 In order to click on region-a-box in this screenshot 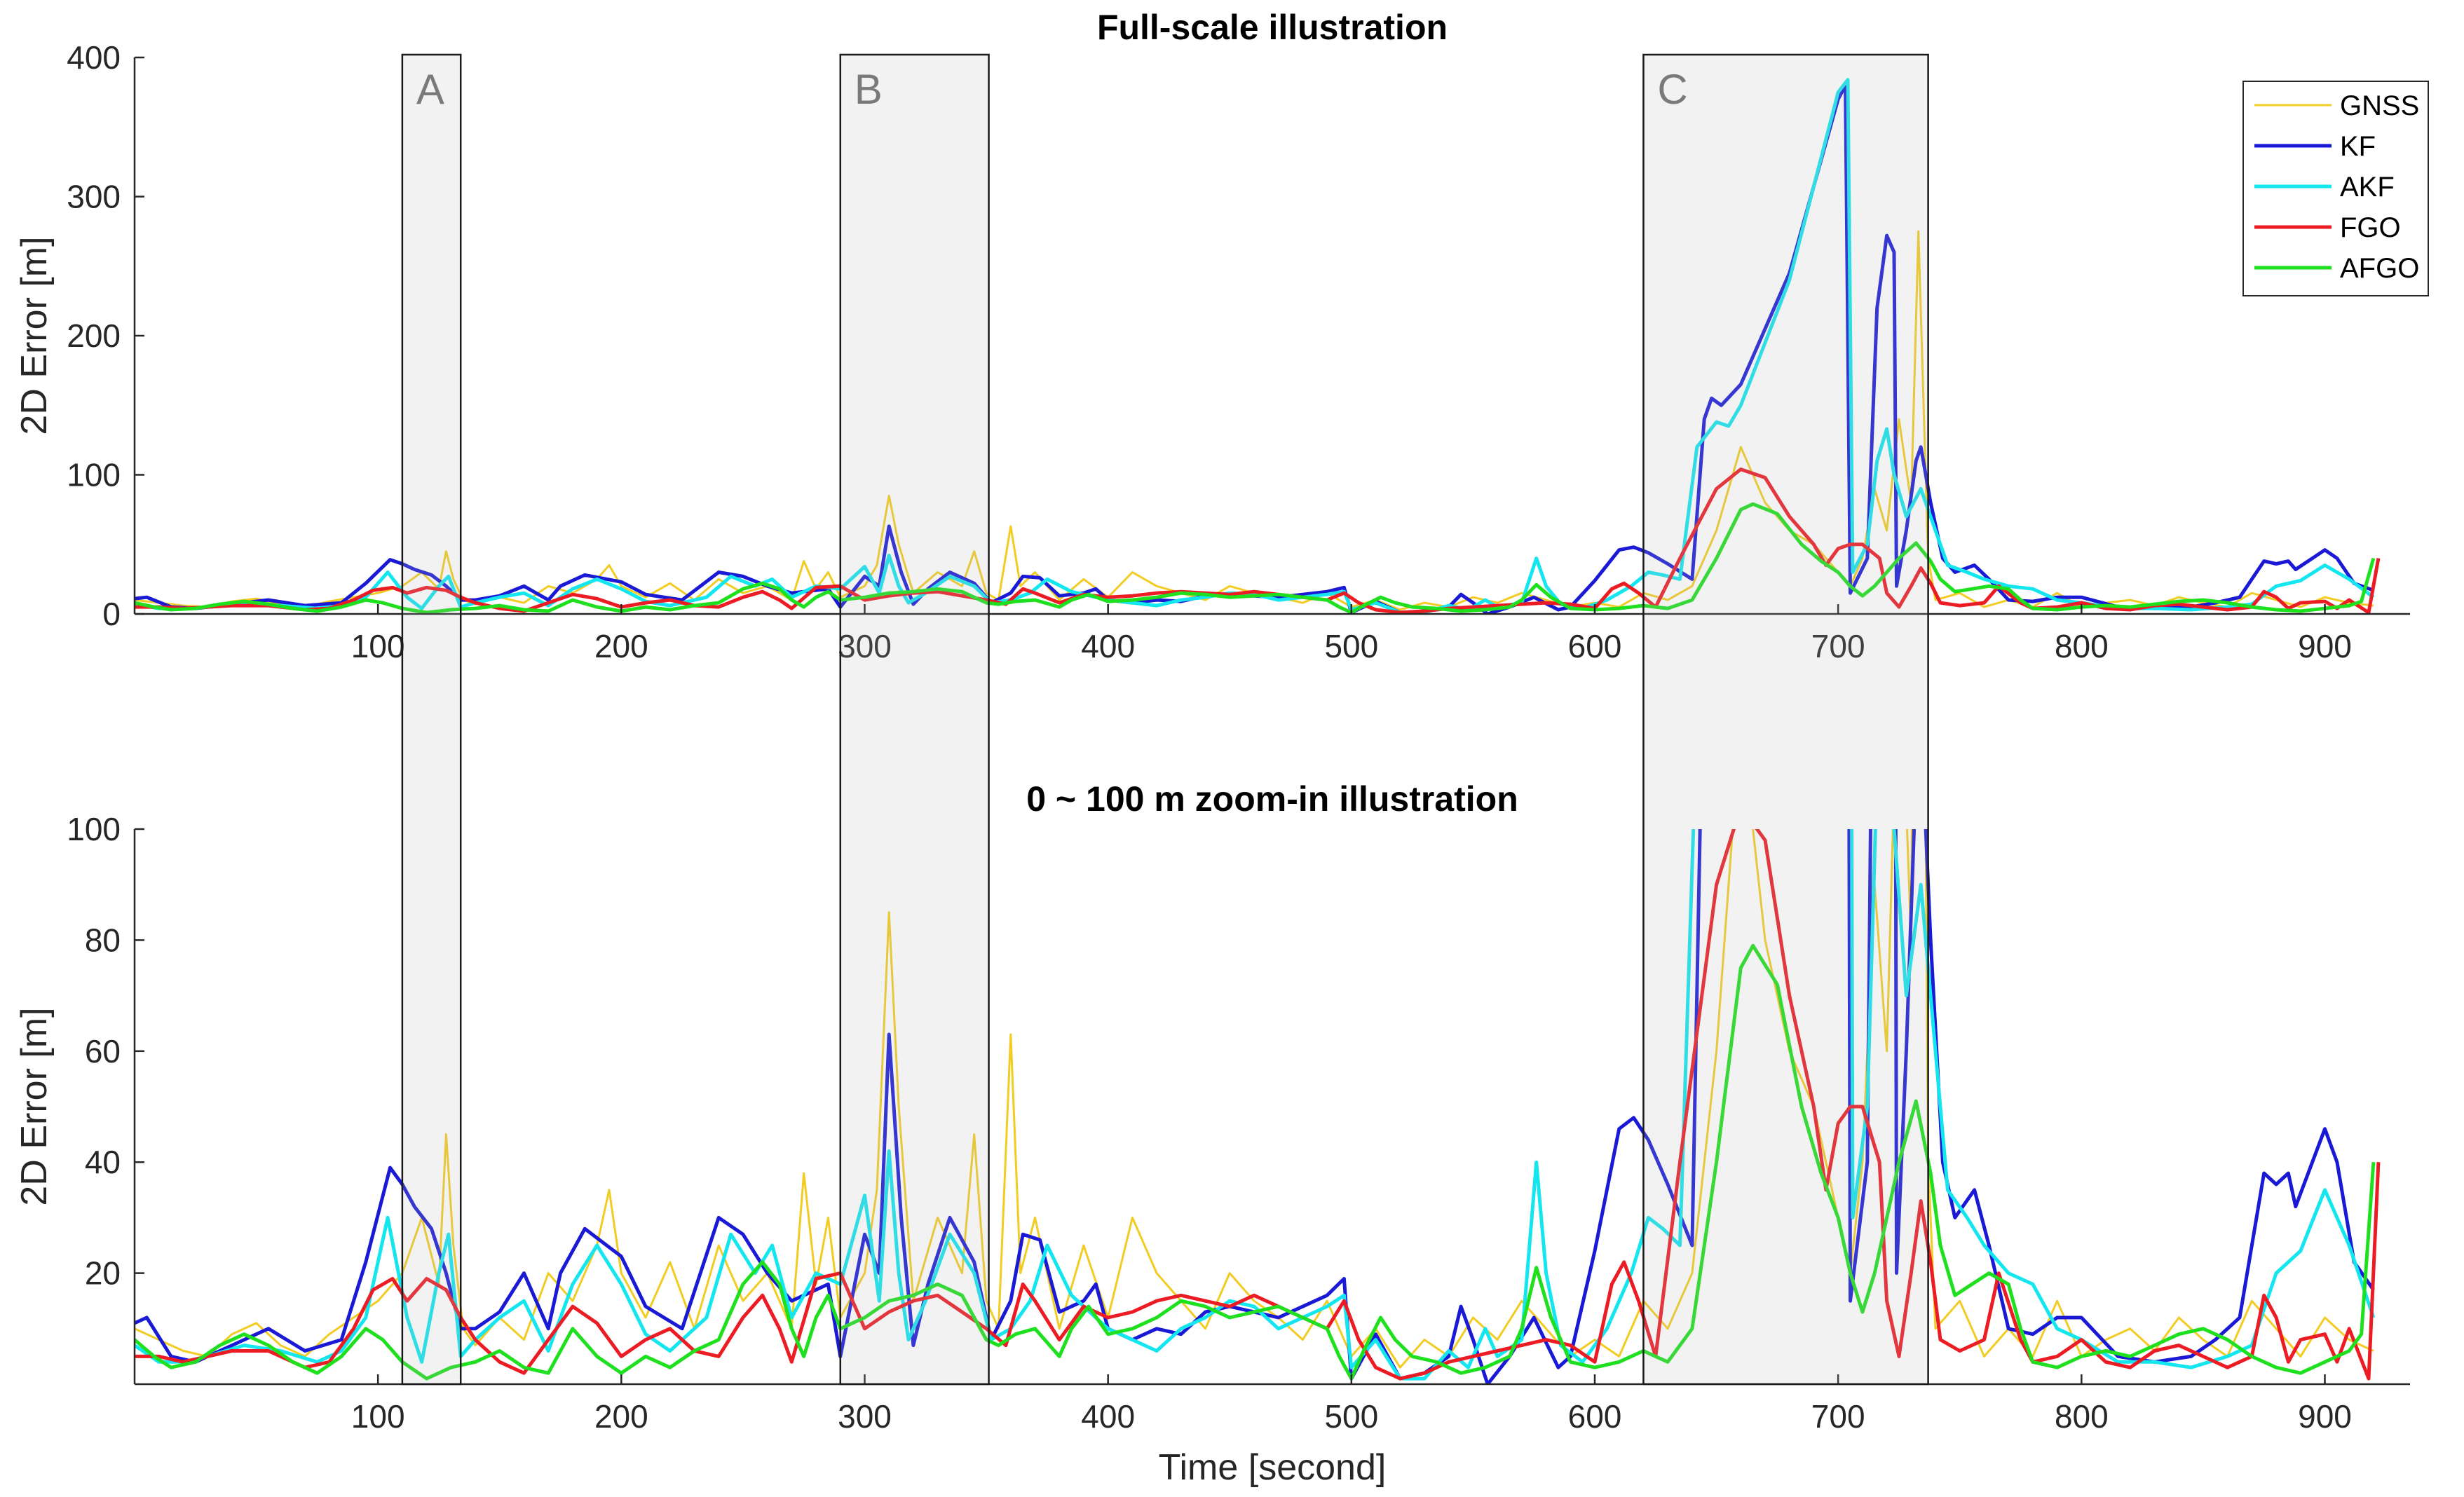, I will do `click(431, 720)`.